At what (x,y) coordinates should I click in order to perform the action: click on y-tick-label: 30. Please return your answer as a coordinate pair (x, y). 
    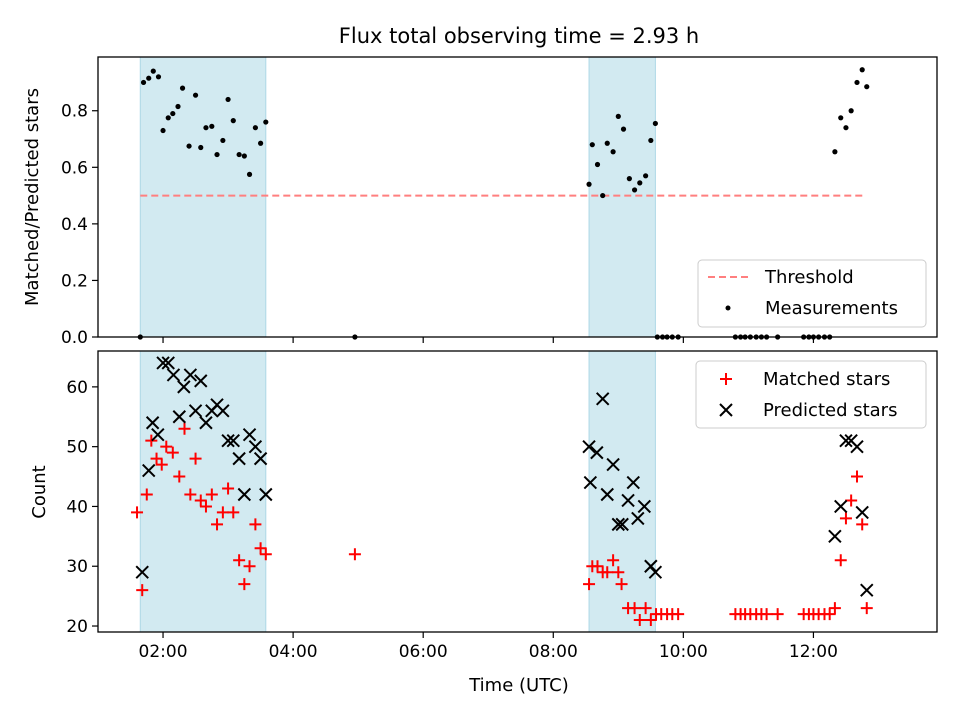
    Looking at the image, I should click on (77, 567).